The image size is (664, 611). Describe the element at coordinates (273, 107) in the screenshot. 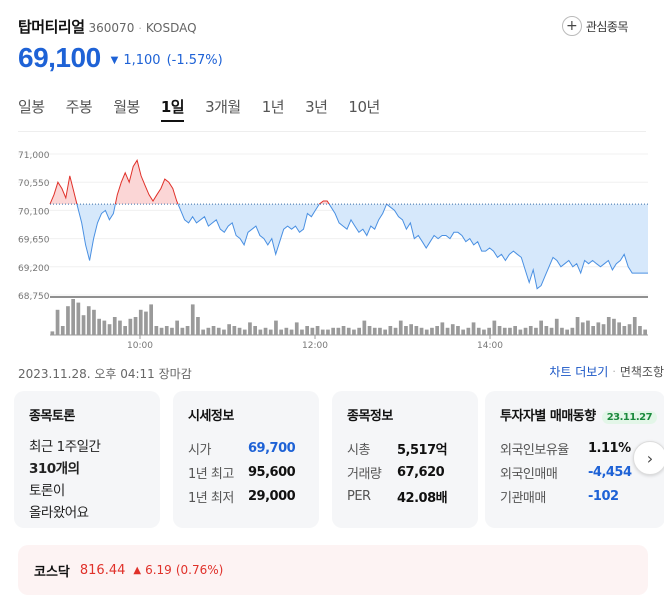

I see `tab-1year: 1년` at that location.